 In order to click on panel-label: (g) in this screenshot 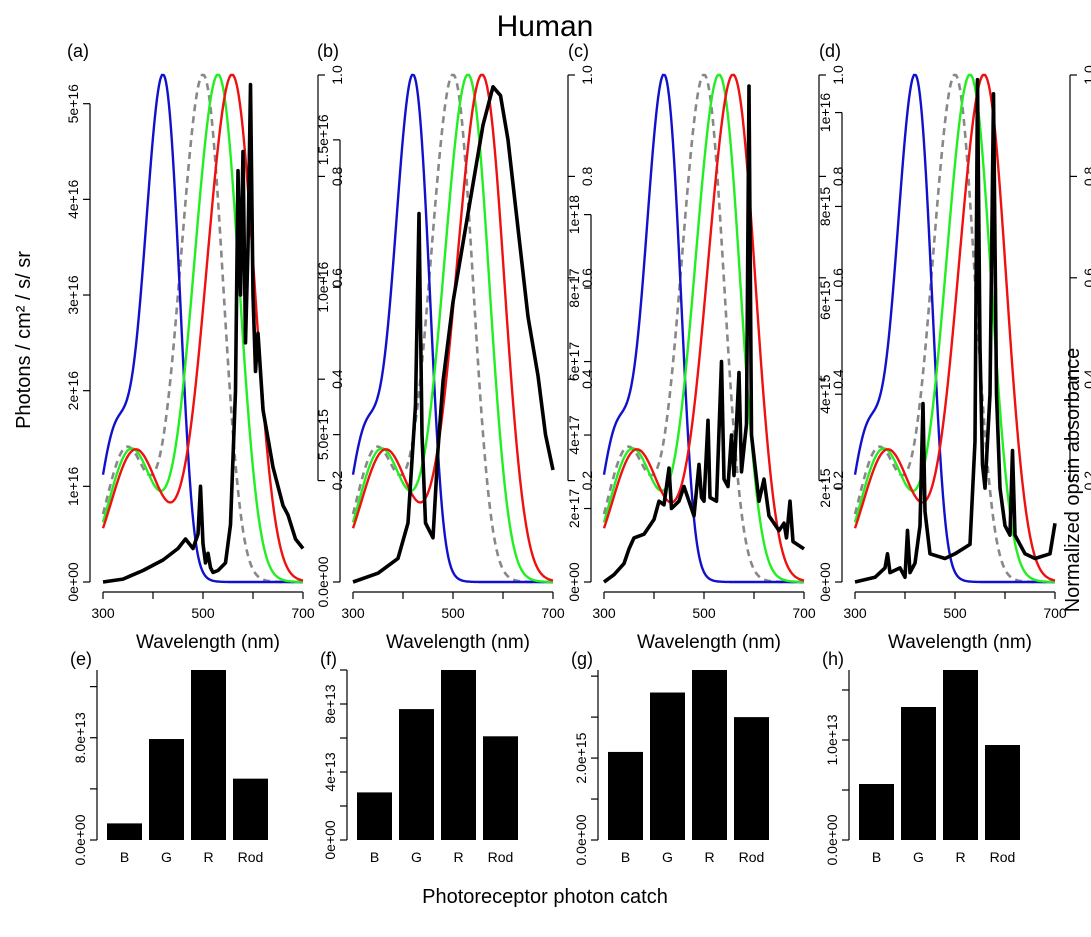, I will do `click(582, 659)`.